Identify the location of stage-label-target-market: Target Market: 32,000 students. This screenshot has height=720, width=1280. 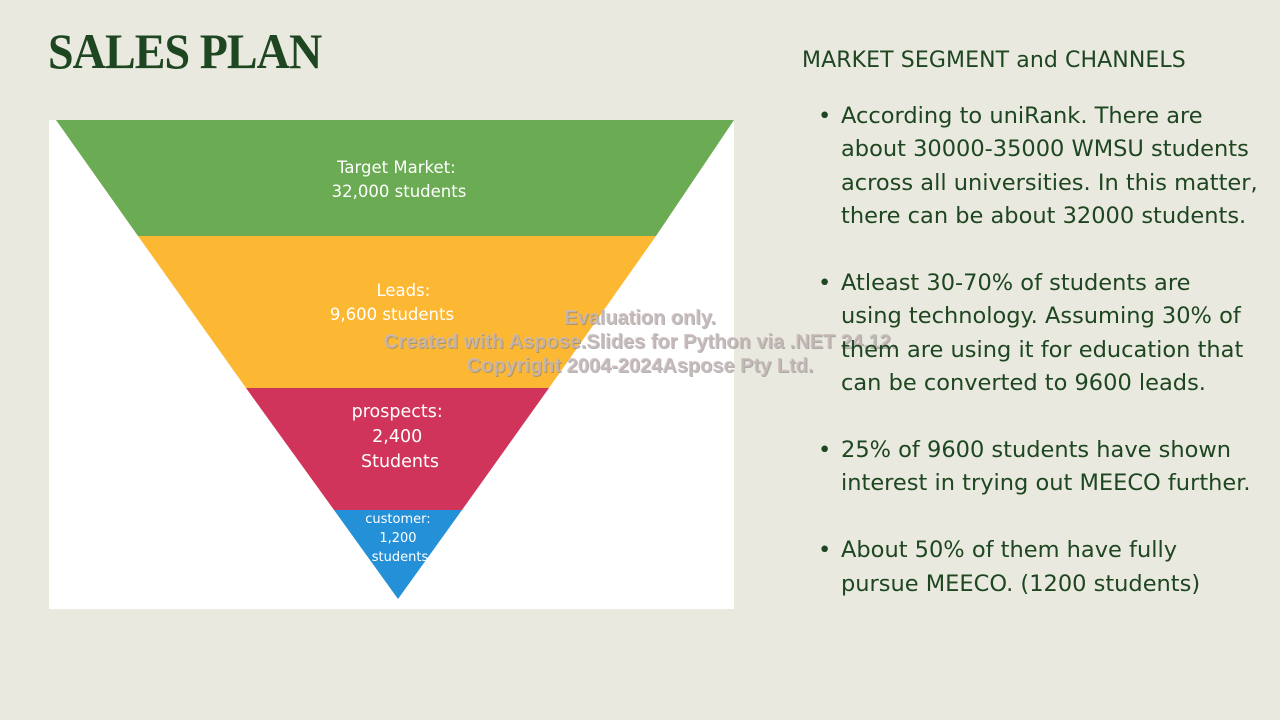
(399, 179).